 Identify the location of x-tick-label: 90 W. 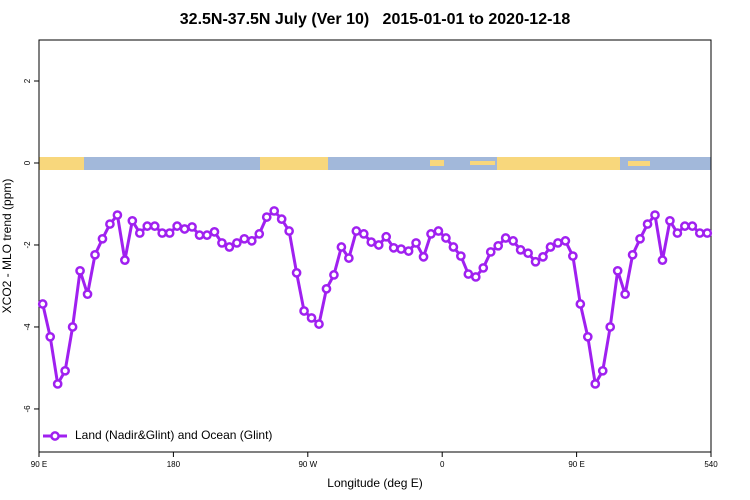
(307, 464).